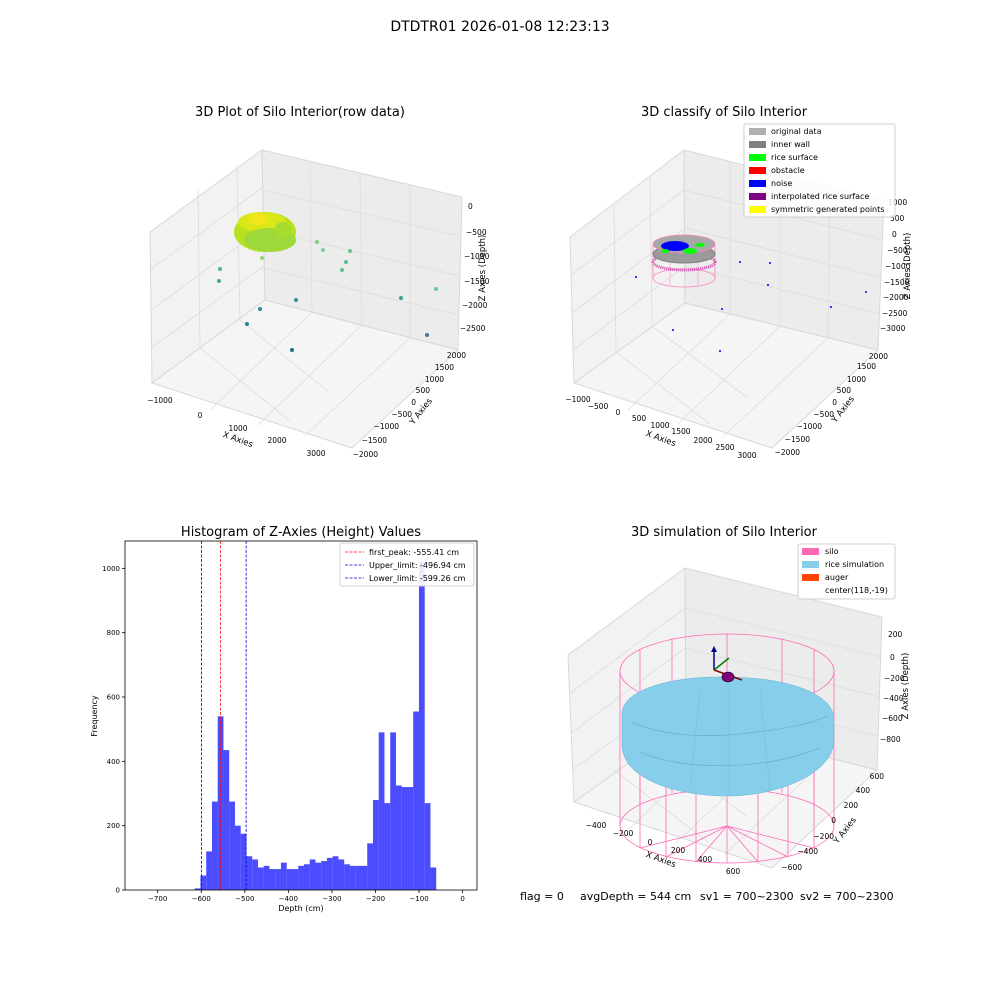 The image size is (1000, 1000). What do you see at coordinates (276, 440) in the screenshot?
I see `raw-xtick: 2000` at bounding box center [276, 440].